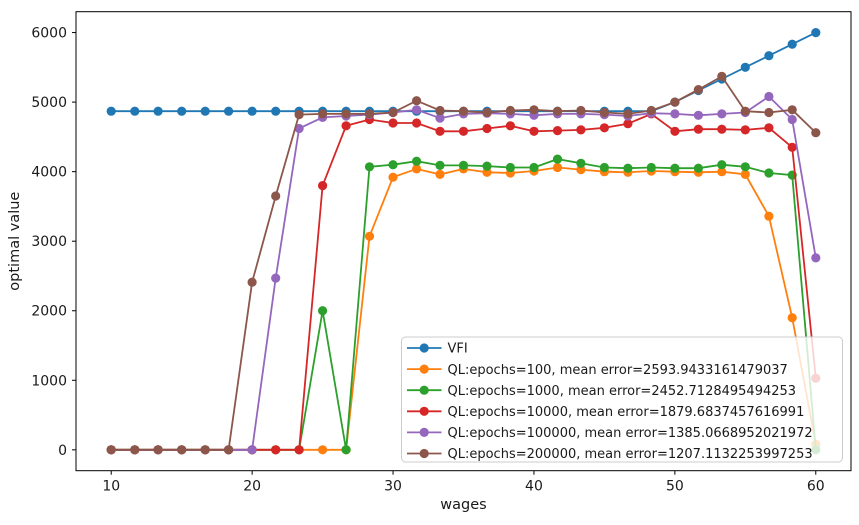 Image resolution: width=859 pixels, height=525 pixels. I want to click on series-vfi, so click(463, 71).